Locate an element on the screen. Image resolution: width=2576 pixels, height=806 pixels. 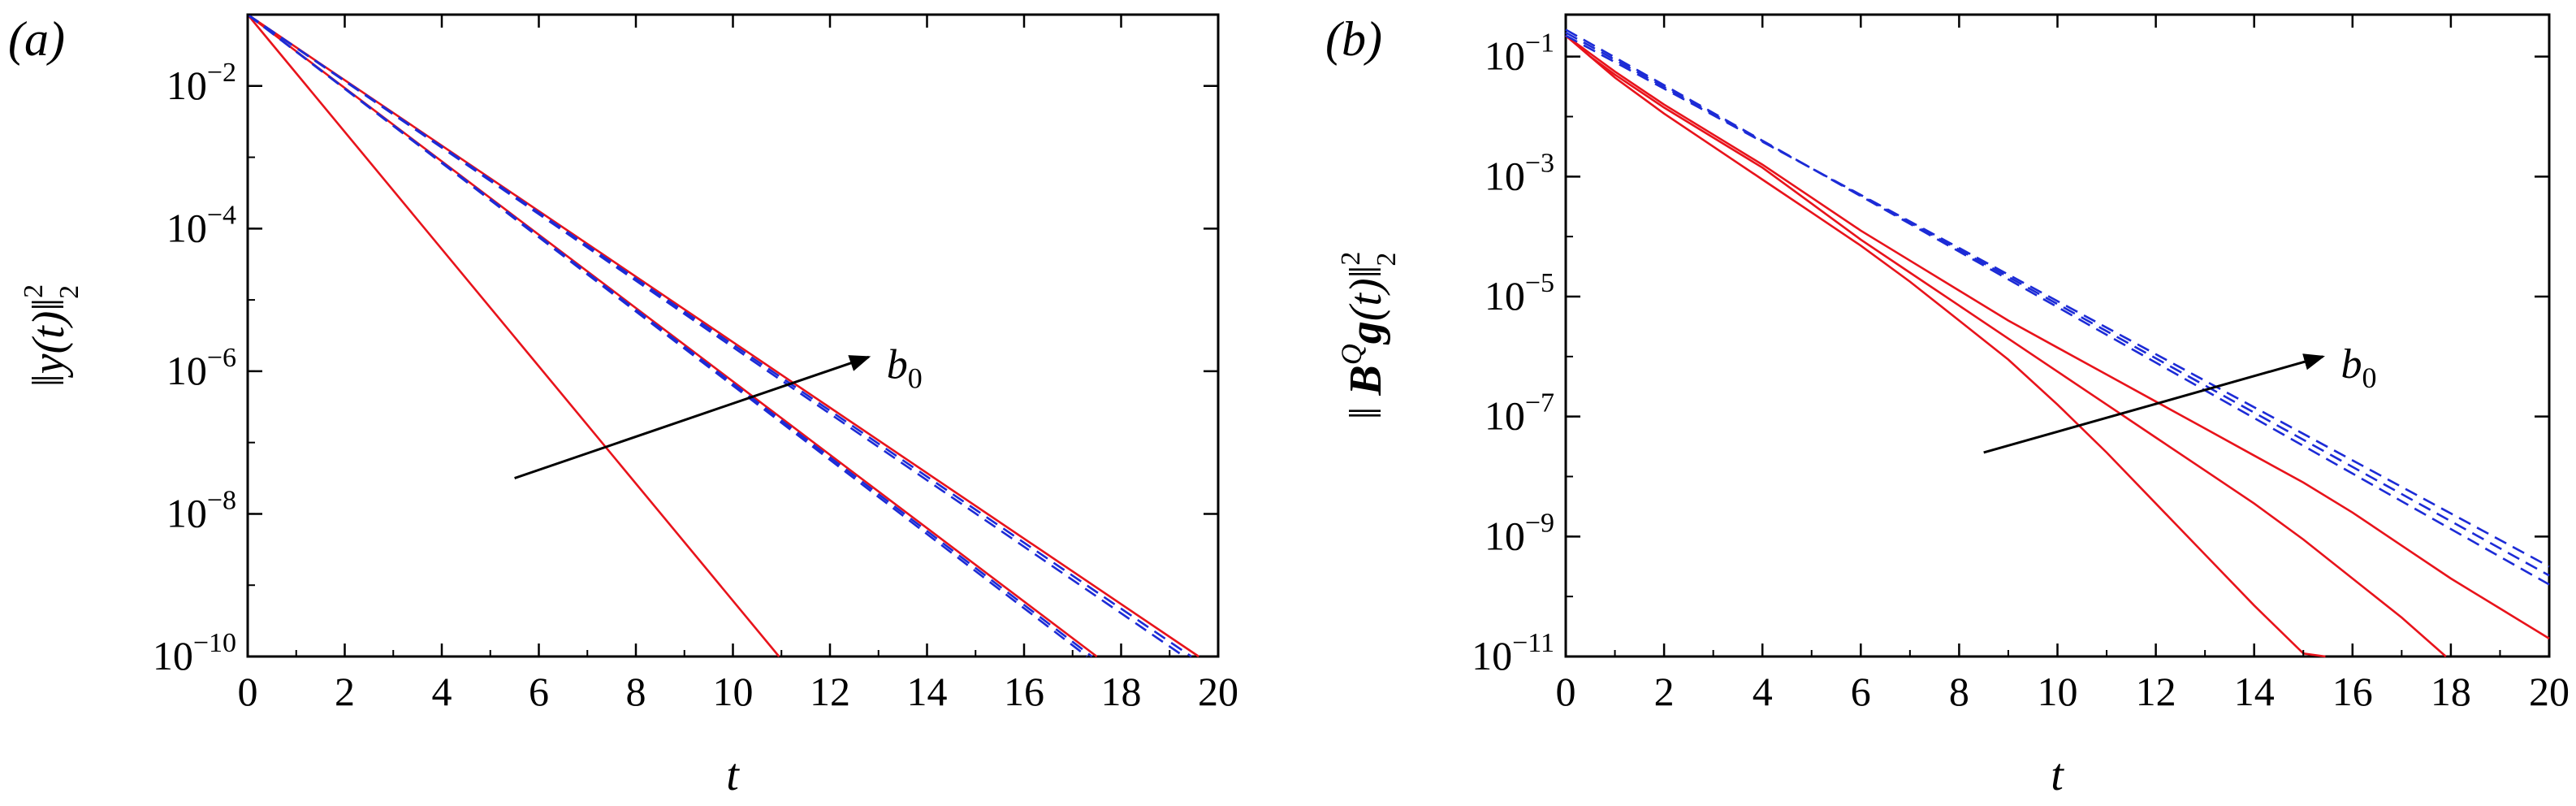
panel-b-annotation: b0 is located at coordinates (2180, 398).